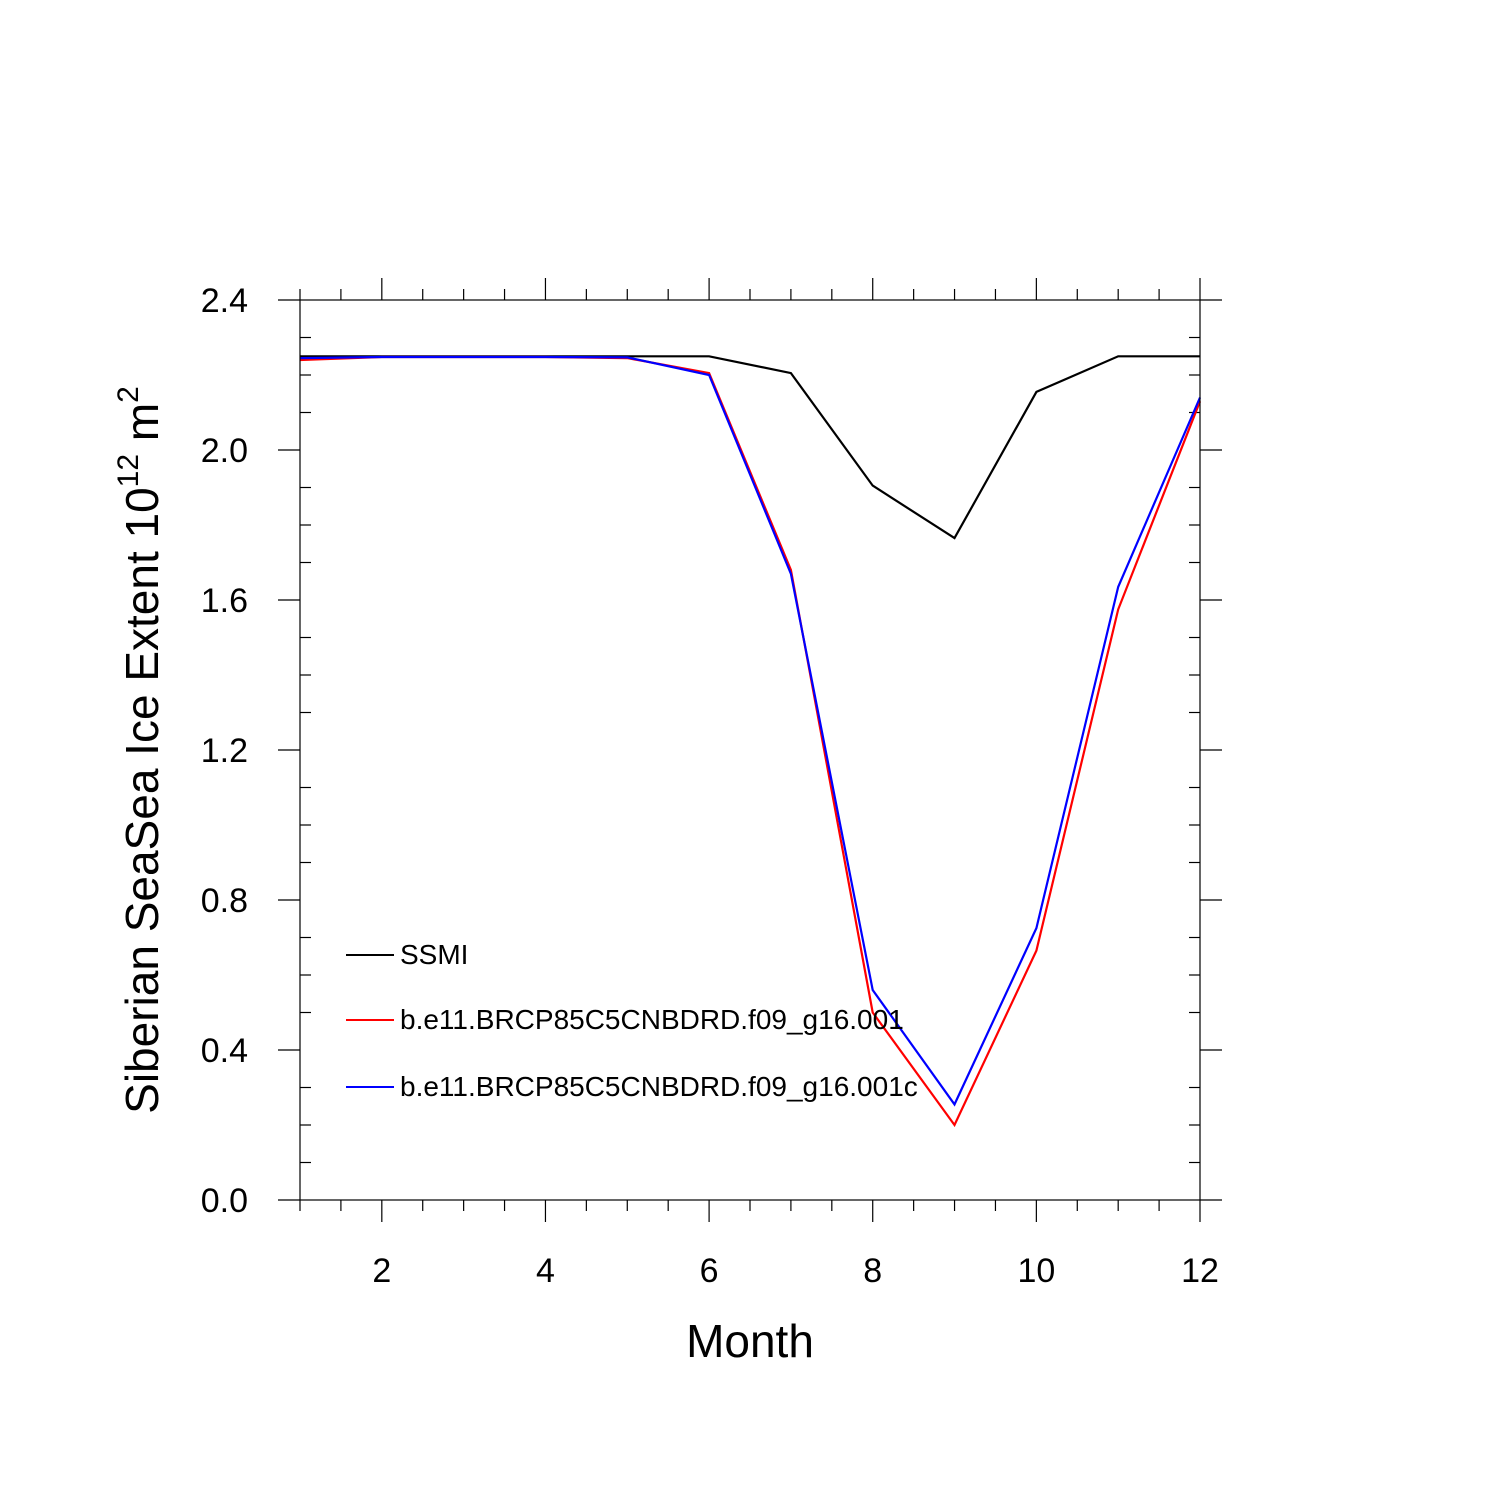 The image size is (1500, 1500). Describe the element at coordinates (434, 954) in the screenshot. I see `legend-label-ssmi: SSMI` at that location.